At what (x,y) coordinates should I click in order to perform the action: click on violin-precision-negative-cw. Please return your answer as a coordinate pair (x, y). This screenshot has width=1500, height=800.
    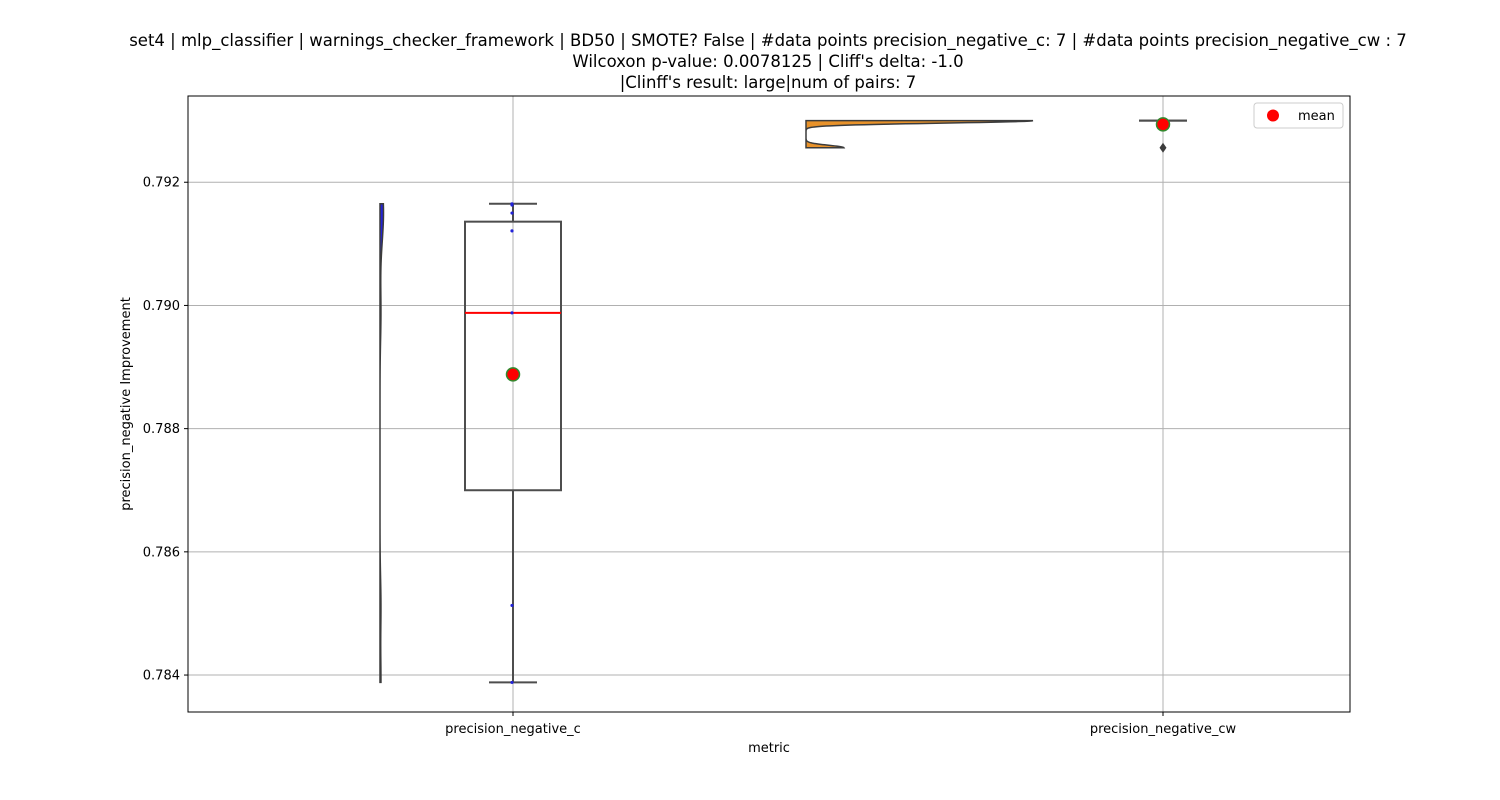
    Looking at the image, I should click on (919, 134).